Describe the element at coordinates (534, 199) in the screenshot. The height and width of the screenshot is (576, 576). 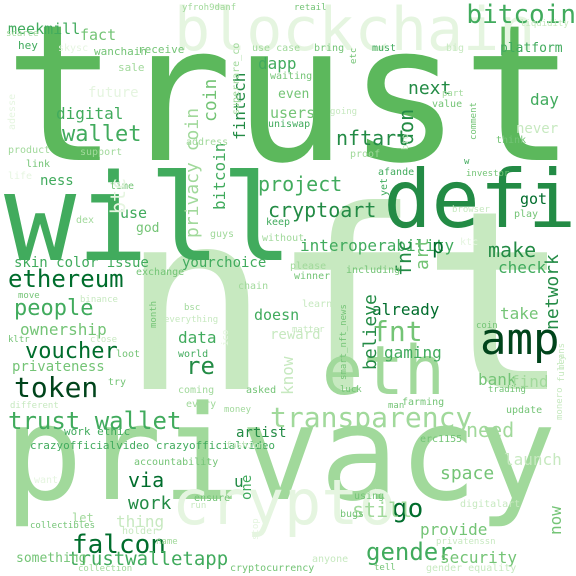
I see `word: got` at that location.